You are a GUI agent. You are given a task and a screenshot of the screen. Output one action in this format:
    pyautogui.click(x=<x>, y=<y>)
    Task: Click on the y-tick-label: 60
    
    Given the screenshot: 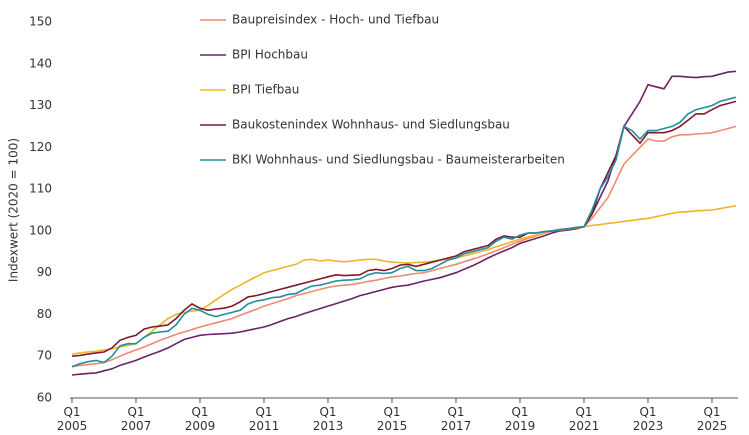 What is the action you would take?
    pyautogui.click(x=44, y=398)
    